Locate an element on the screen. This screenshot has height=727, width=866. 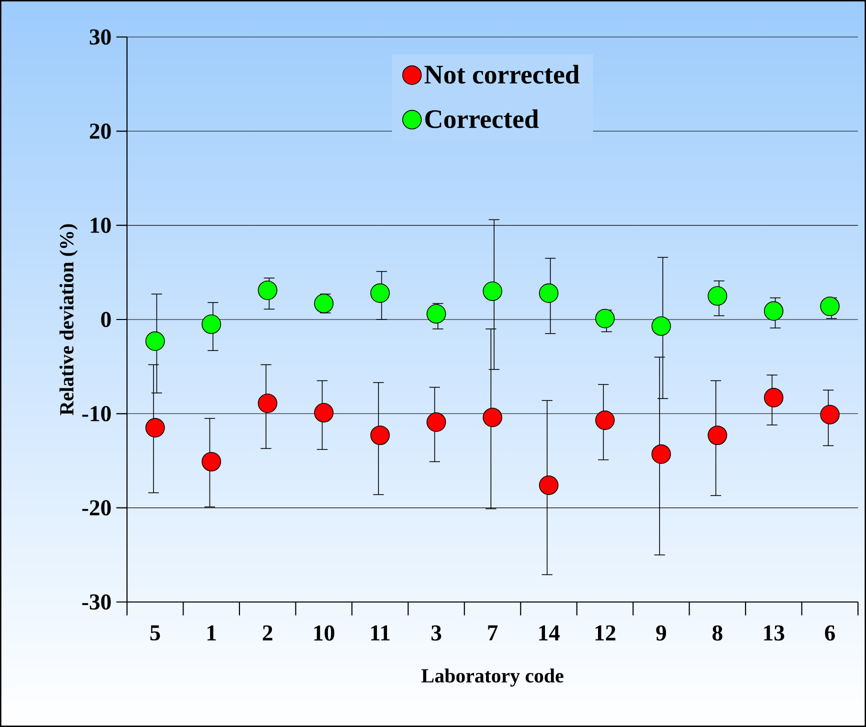
x-tick-label: 11 is located at coordinates (380, 632).